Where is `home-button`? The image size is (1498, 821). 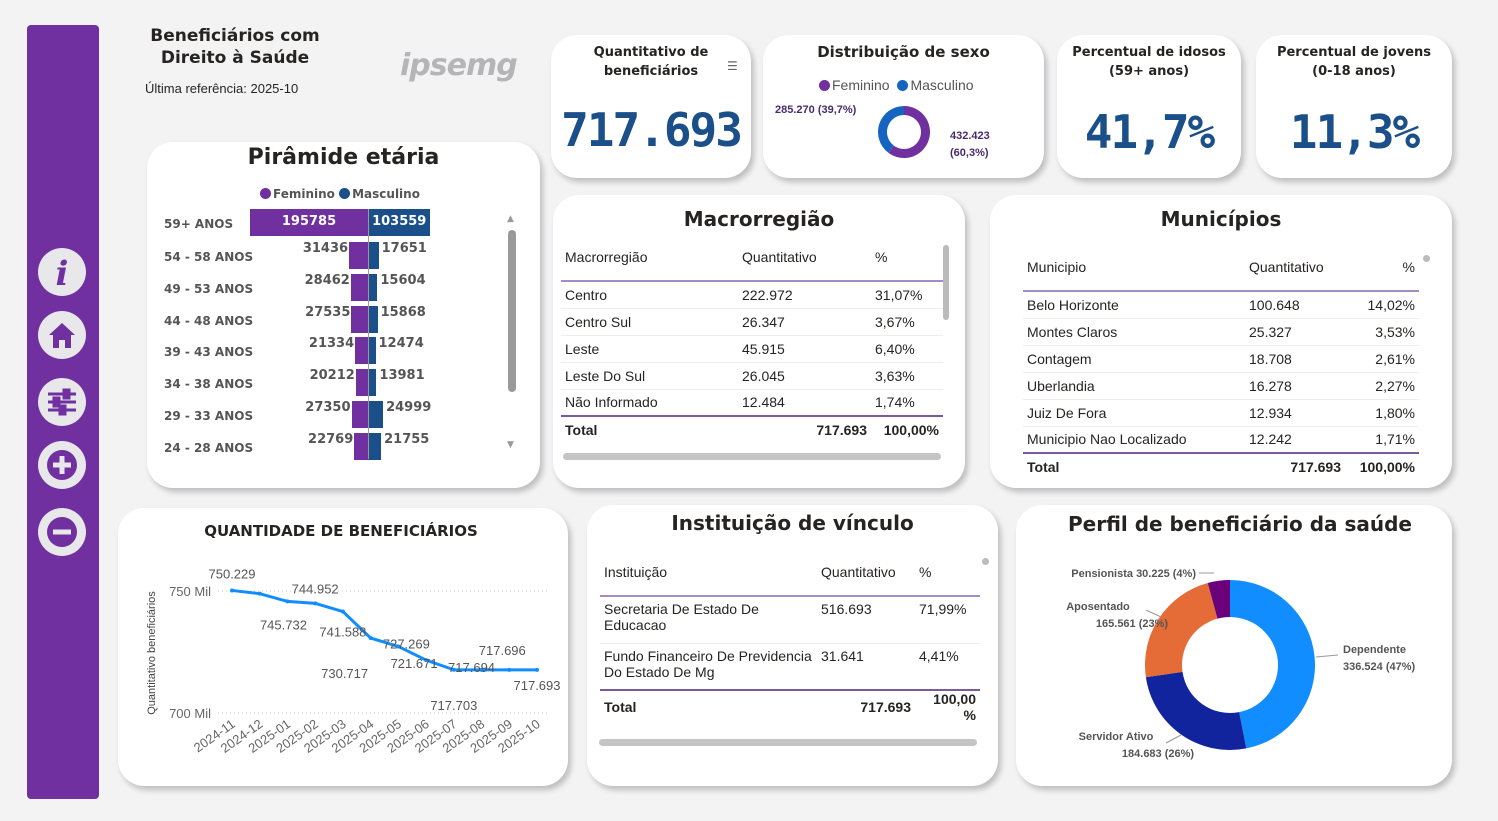 home-button is located at coordinates (62, 335).